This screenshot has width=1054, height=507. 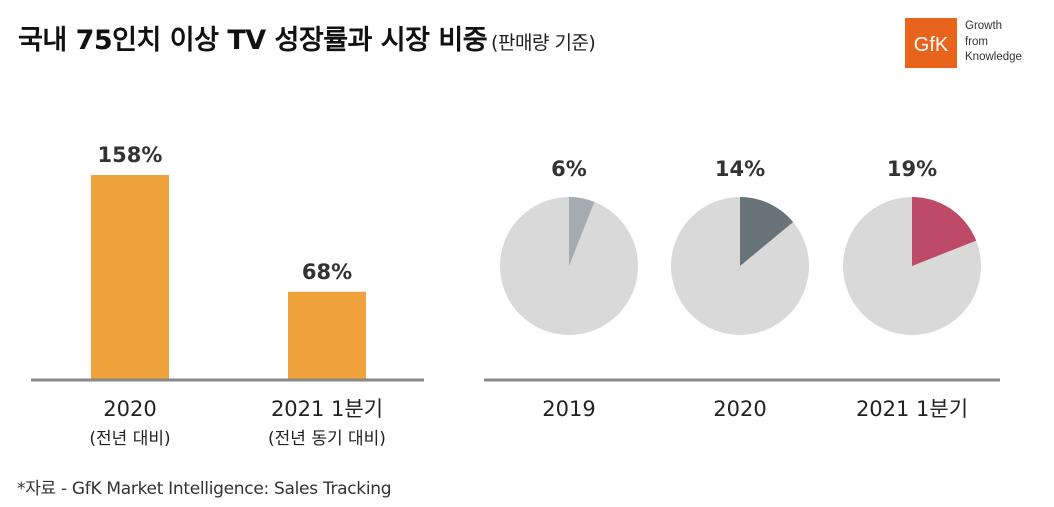 What do you see at coordinates (993, 57) in the screenshot?
I see `tagline-line: Knowledge` at bounding box center [993, 57].